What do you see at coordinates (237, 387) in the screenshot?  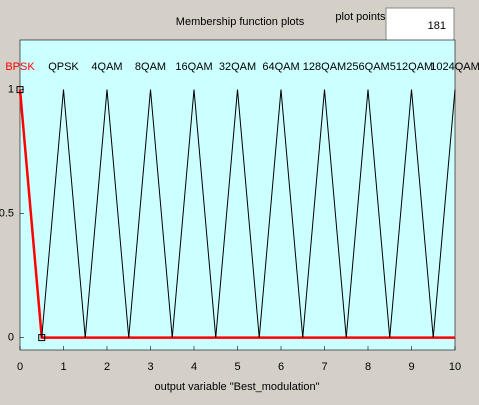 I see `x-axis-label: output variable "Best_modulation"` at bounding box center [237, 387].